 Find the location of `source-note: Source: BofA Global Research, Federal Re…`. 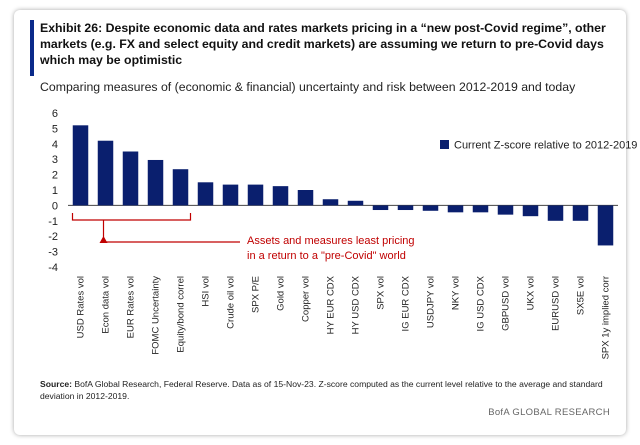

source-note: Source: BofA Global Research, Federal Re… is located at coordinates (325, 390).